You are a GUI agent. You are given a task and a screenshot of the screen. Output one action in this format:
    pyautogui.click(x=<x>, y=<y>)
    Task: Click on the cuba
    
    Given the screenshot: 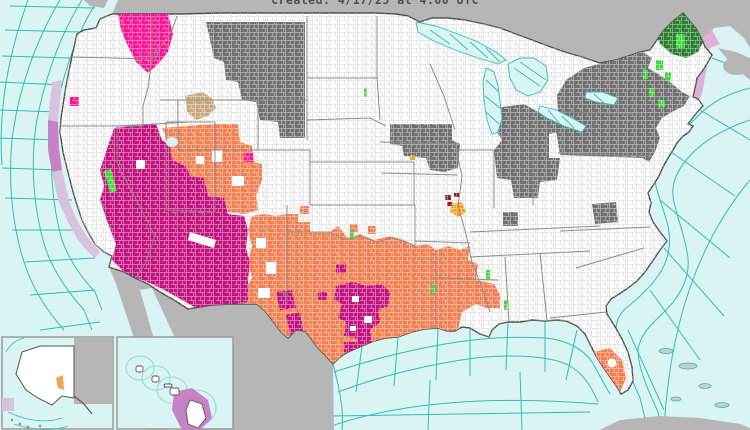 What is the action you would take?
    pyautogui.click(x=675, y=423)
    